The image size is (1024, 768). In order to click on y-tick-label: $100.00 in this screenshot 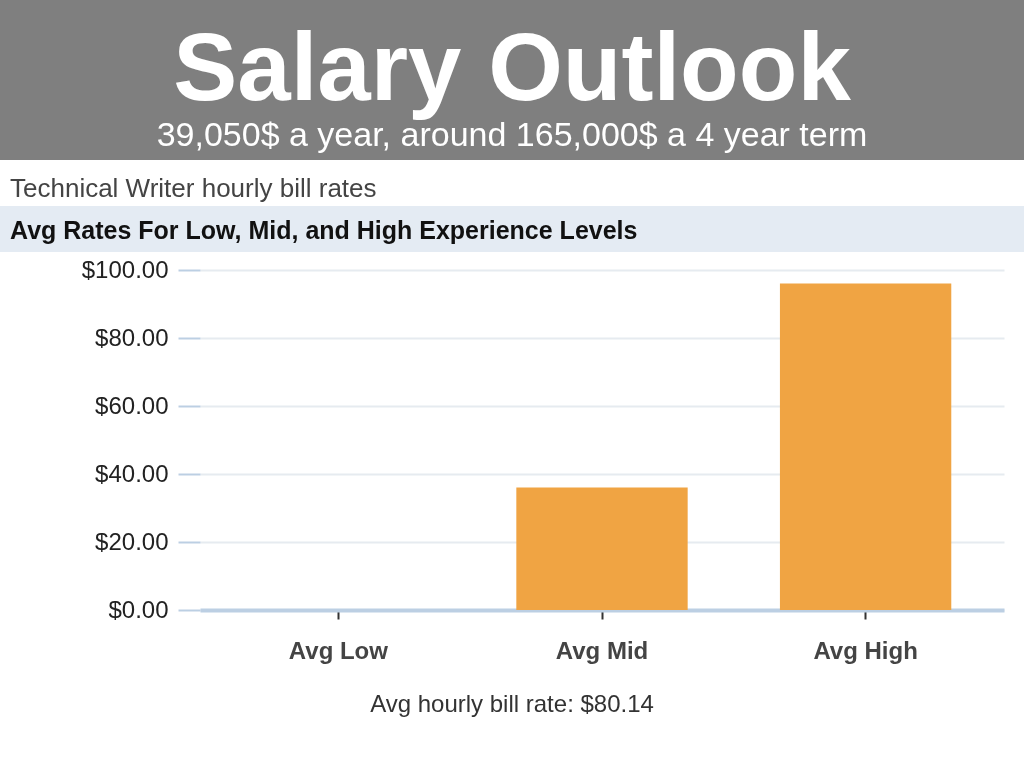, I will do `click(125, 269)`.